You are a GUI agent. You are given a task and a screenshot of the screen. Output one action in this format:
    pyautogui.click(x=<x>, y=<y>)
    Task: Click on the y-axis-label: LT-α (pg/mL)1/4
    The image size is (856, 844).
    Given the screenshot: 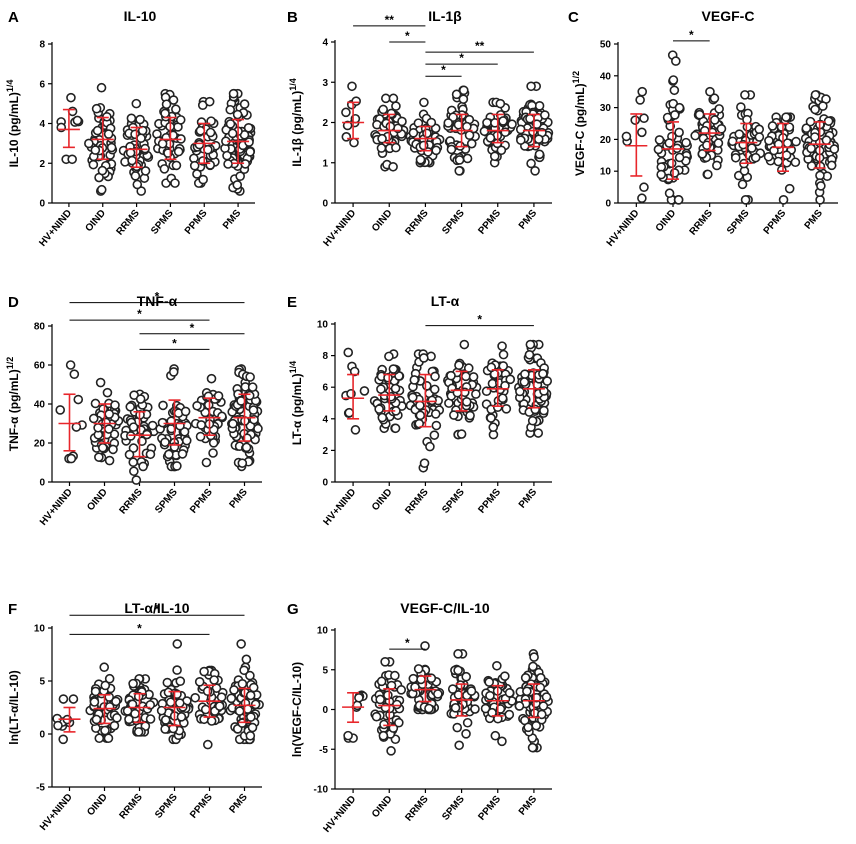 What is the action you would take?
    pyautogui.click(x=296, y=403)
    